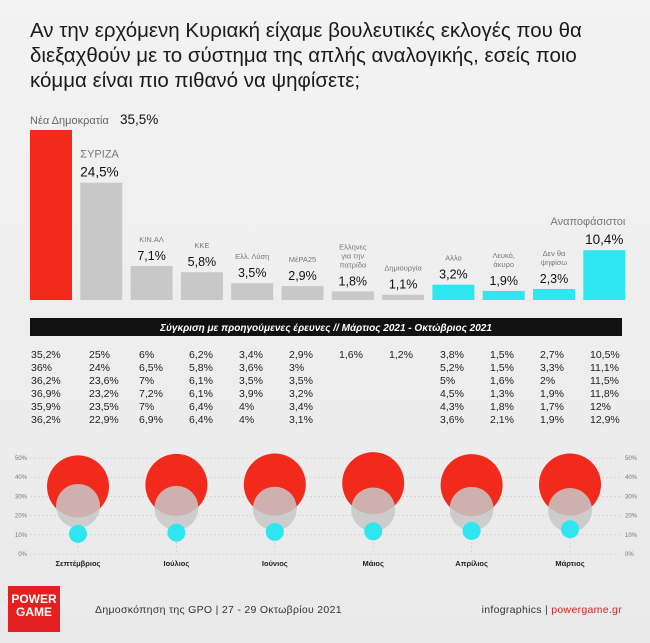  What do you see at coordinates (251, 381) in the screenshot?
I see `table-cell-2-4: 3,5%` at bounding box center [251, 381].